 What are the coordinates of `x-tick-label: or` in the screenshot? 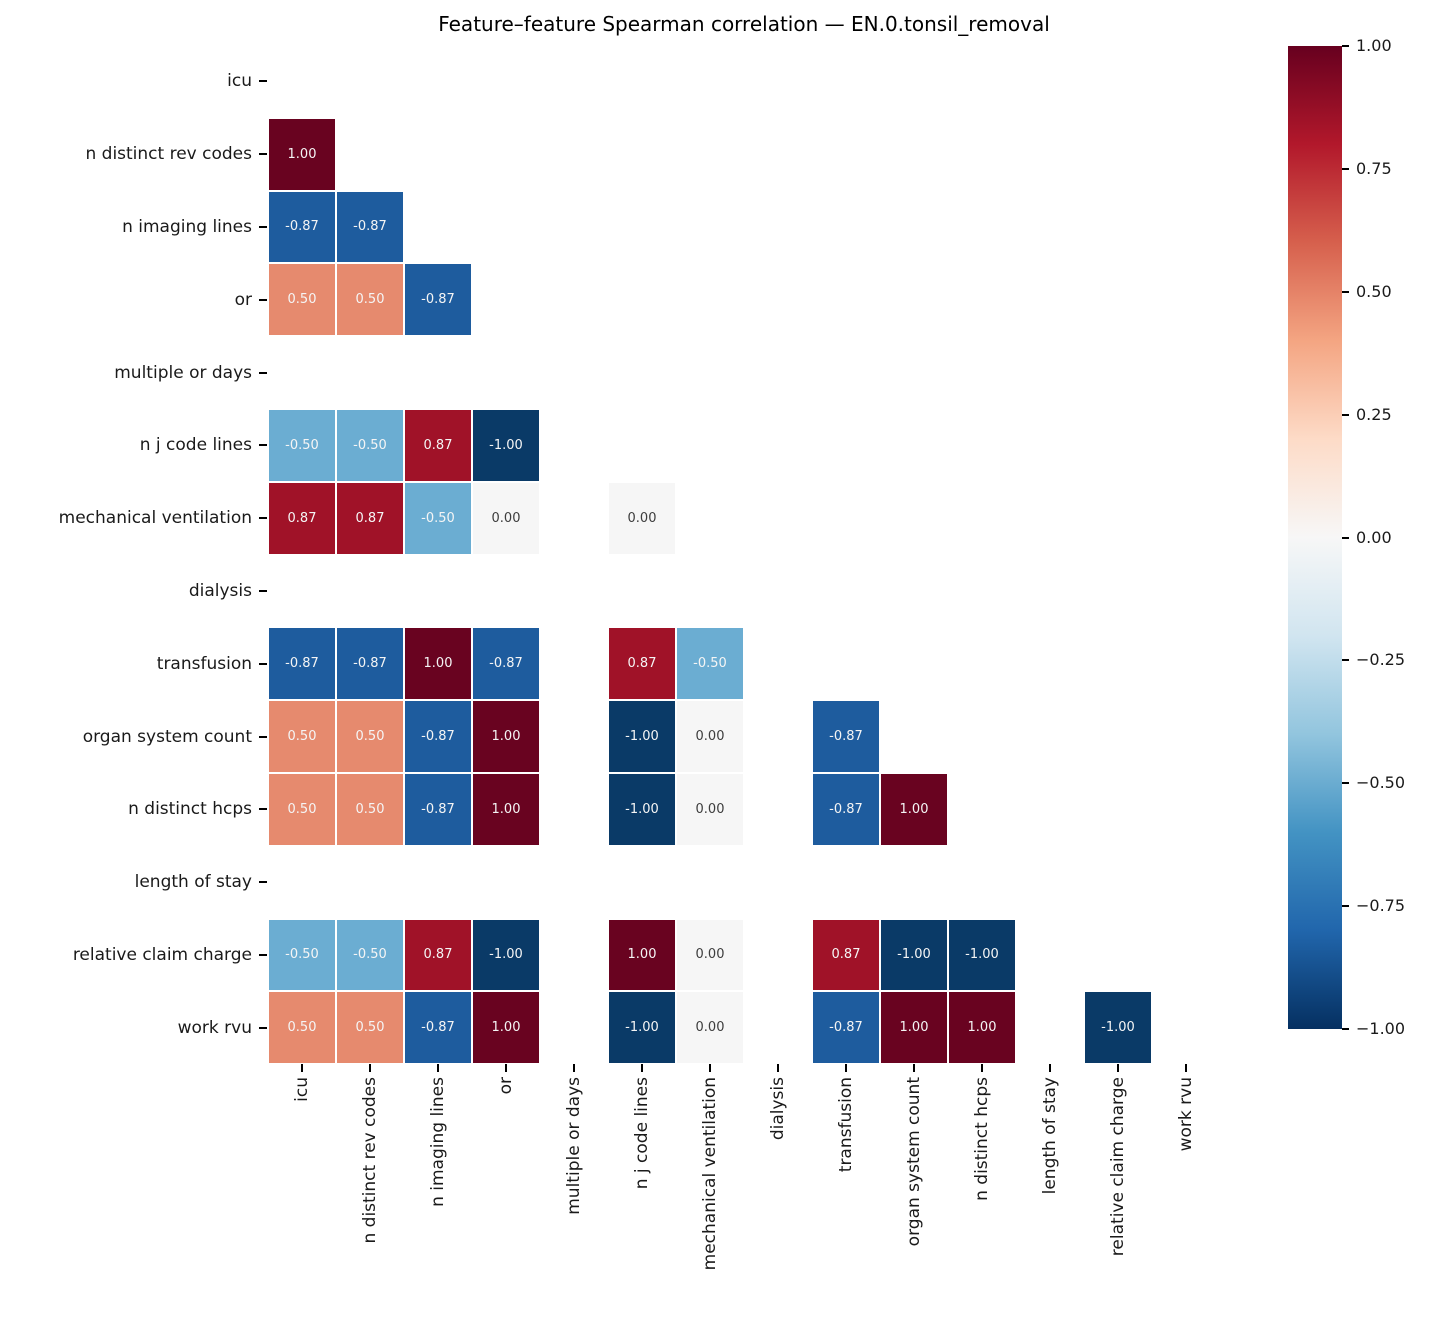 It's located at (506, 1086).